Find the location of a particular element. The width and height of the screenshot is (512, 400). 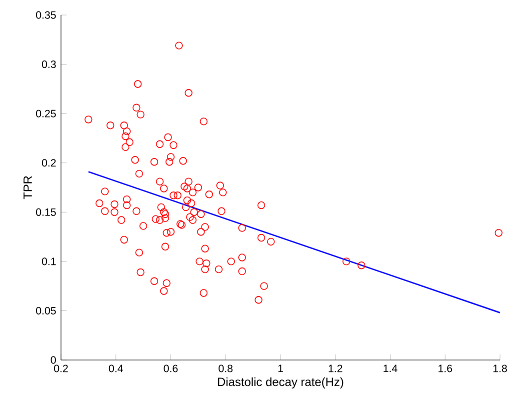

y-tick-label: 0 is located at coordinates (53, 360).